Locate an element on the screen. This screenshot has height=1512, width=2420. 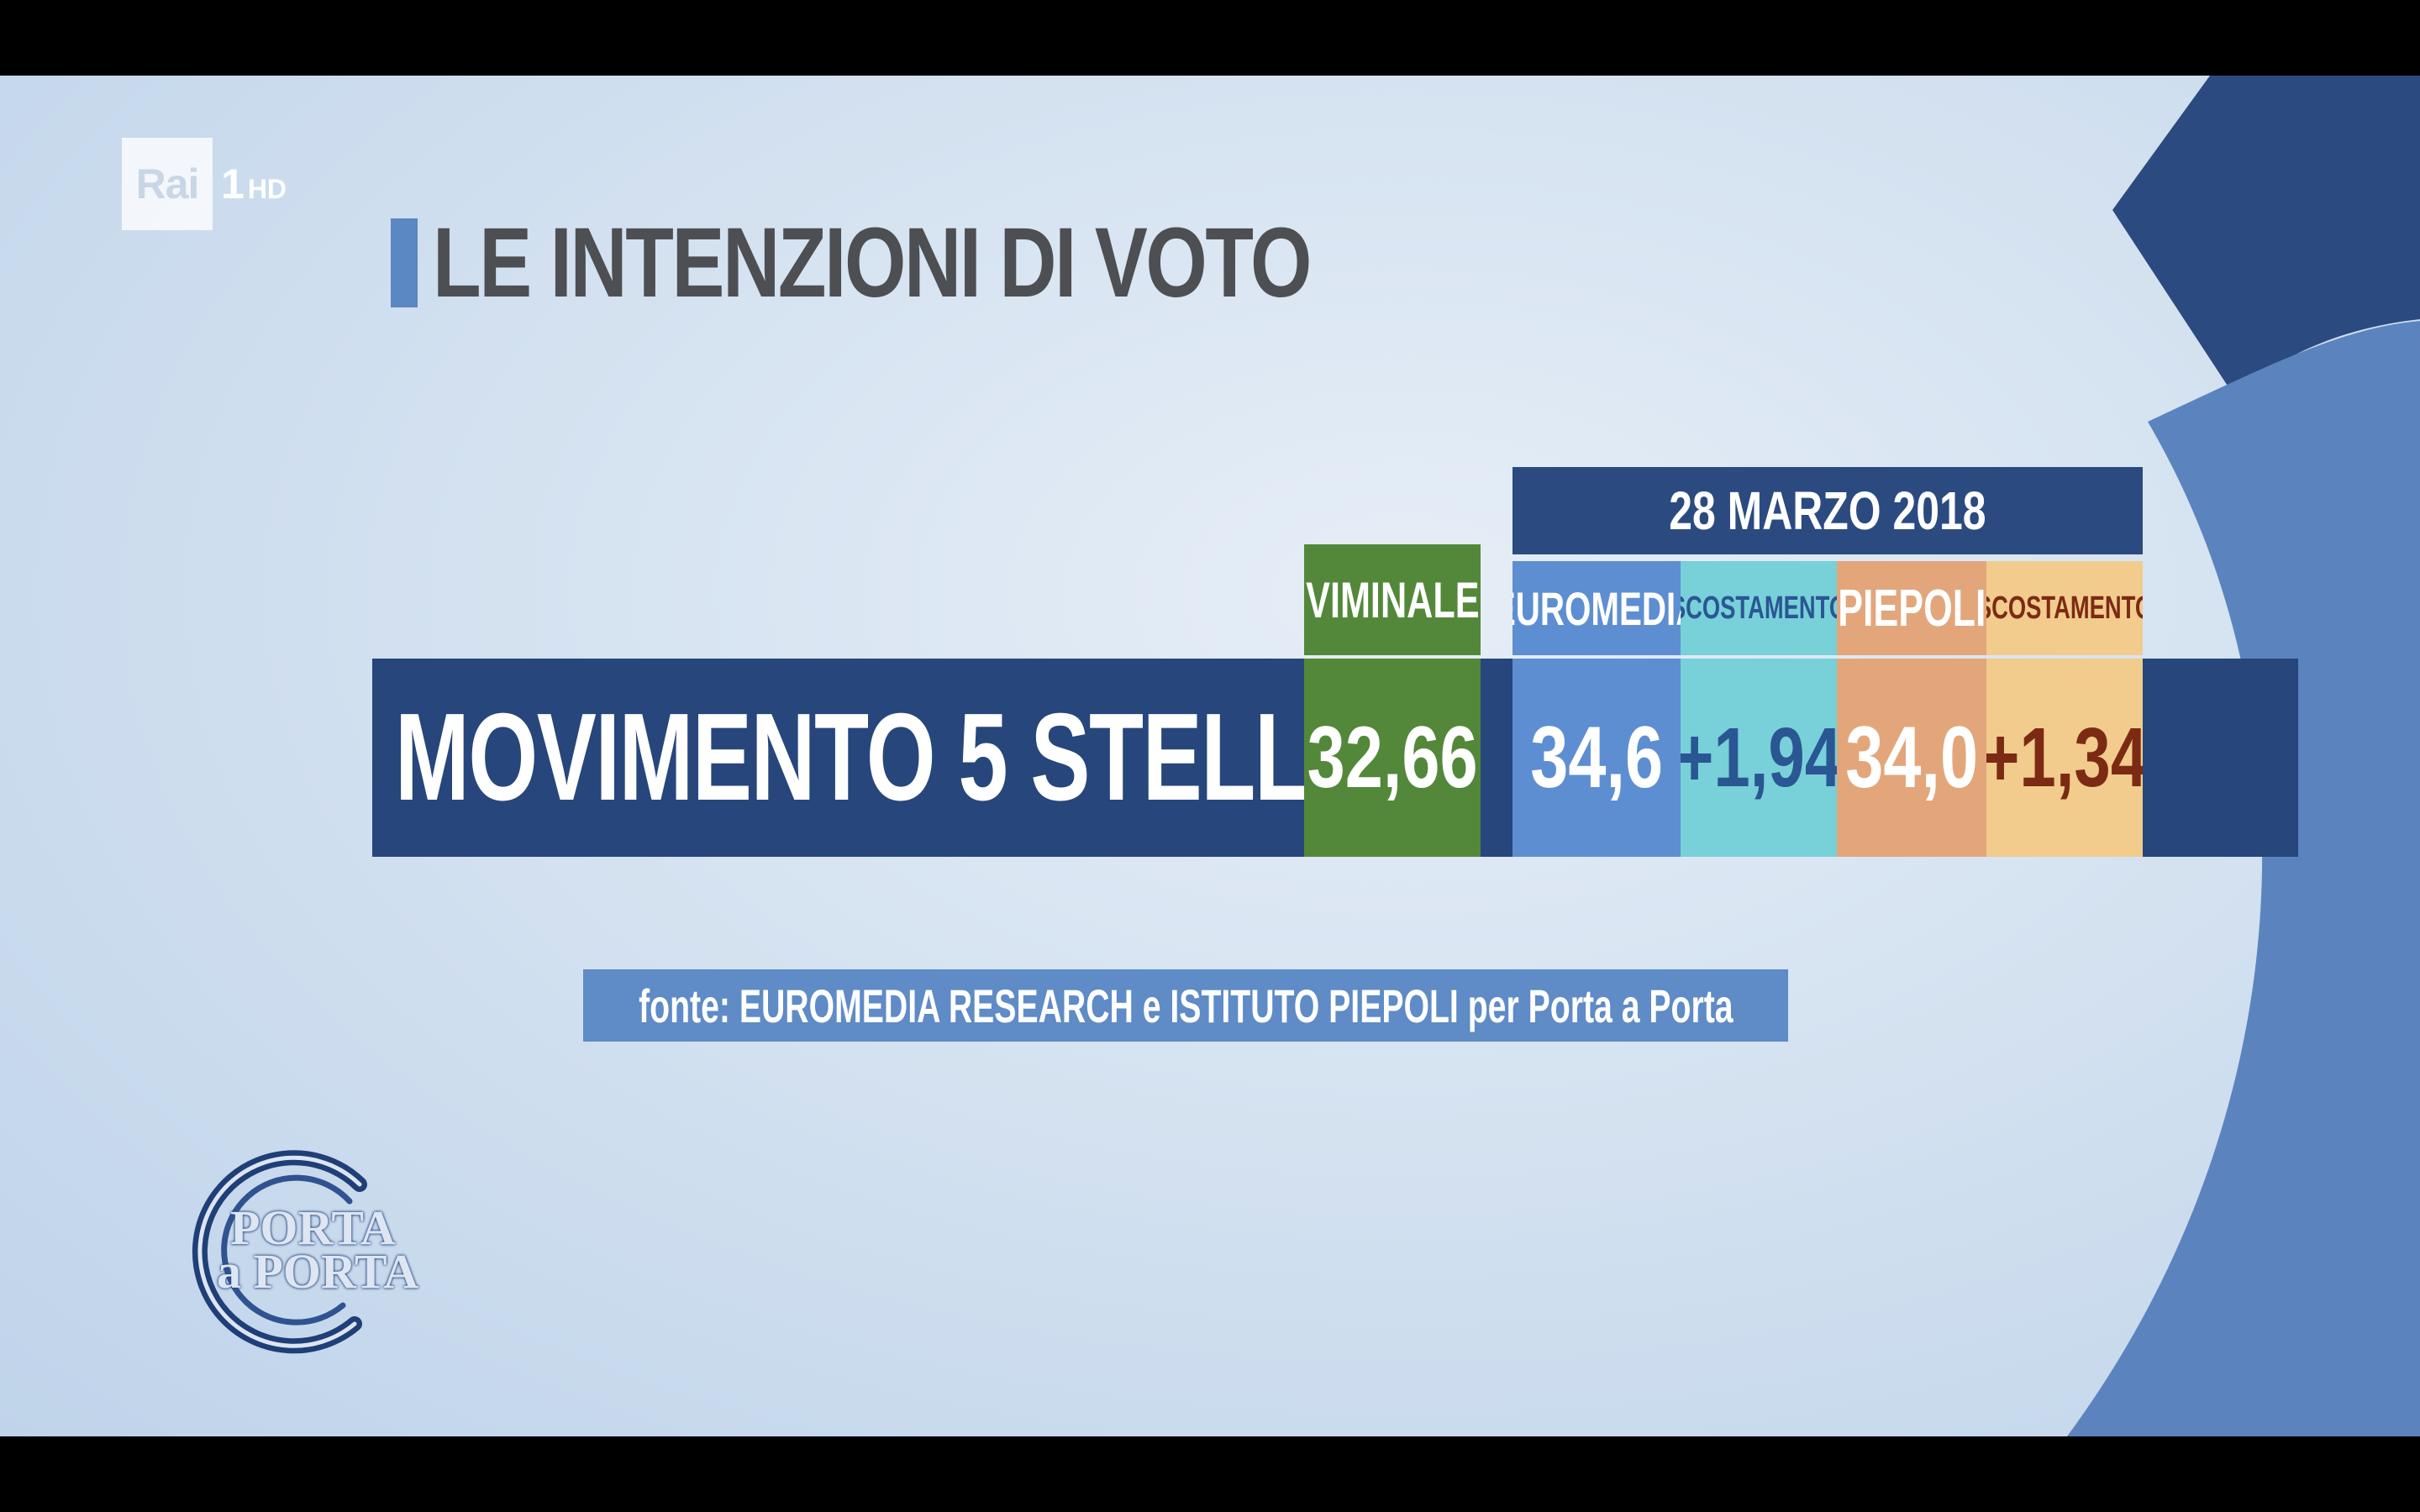
rai-logo-text: Rai is located at coordinates (167, 183).